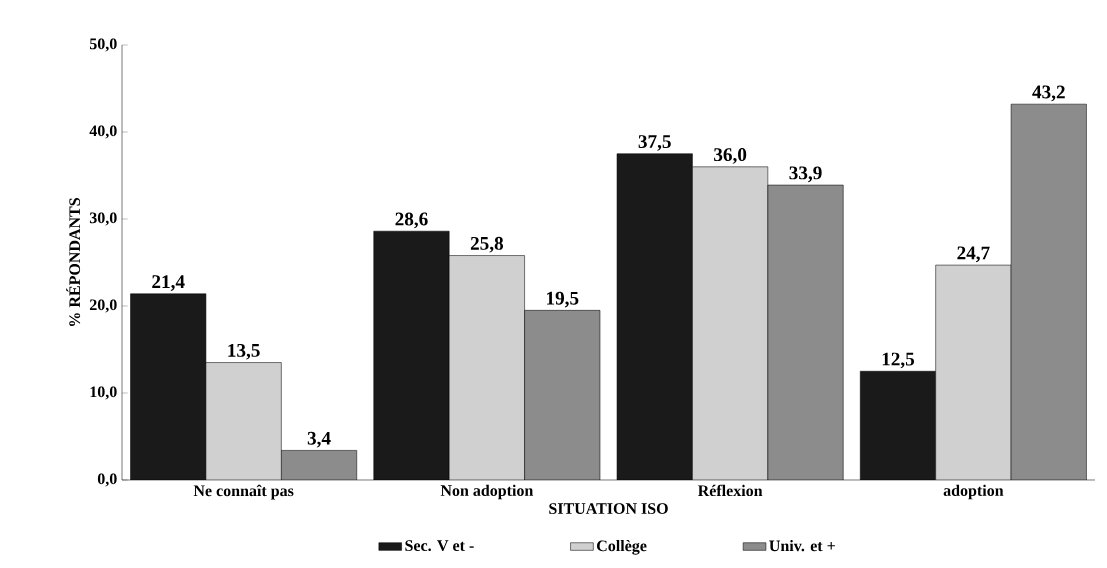  What do you see at coordinates (608, 508) in the screenshot?
I see `x-axis-title: SITUATION ISO` at bounding box center [608, 508].